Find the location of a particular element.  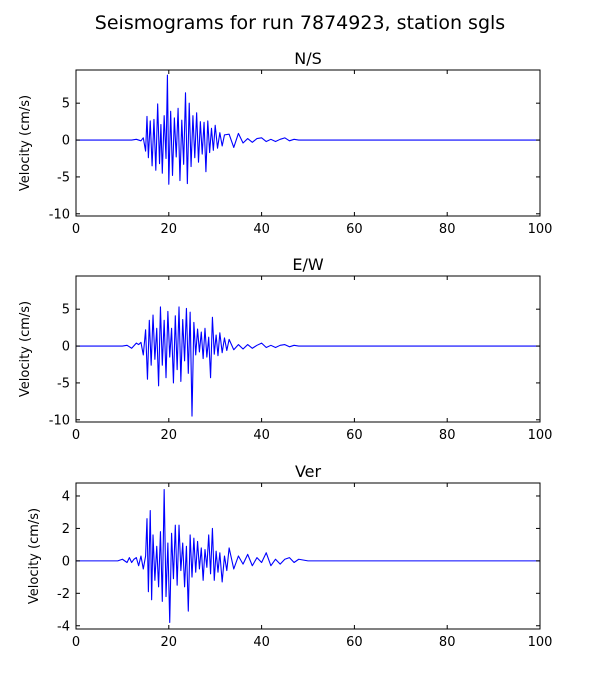

y-tick-label-ns-3: 5 is located at coordinates (66, 104).